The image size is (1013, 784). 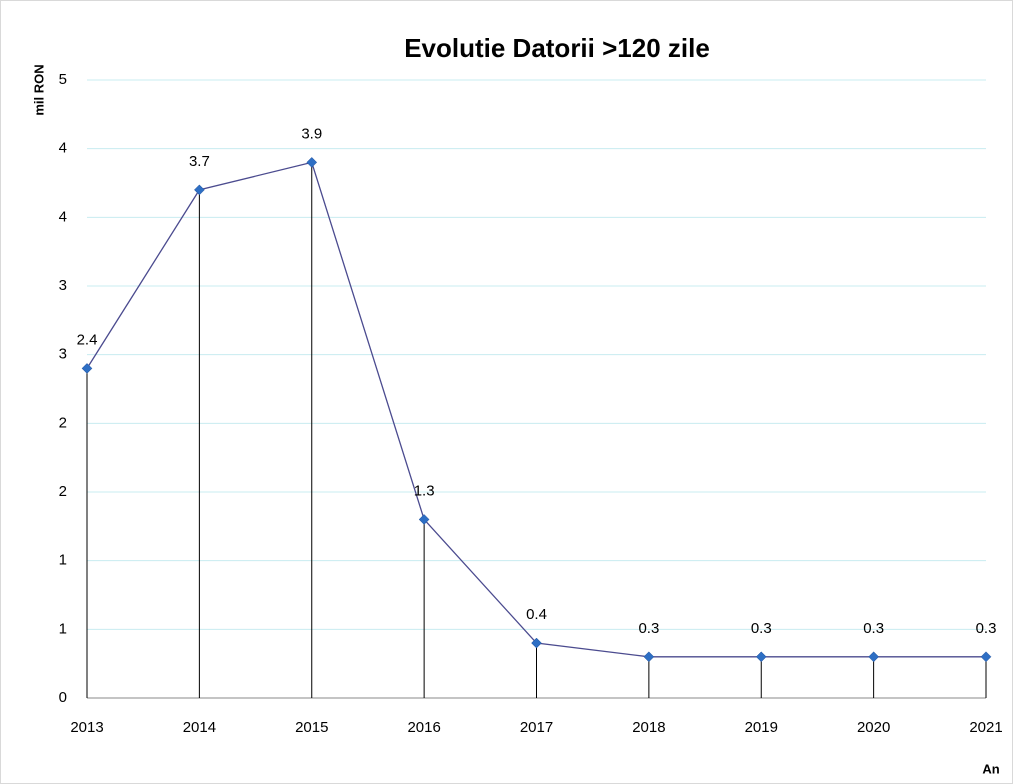 I want to click on x-tick-label: 2021, so click(x=985, y=727).